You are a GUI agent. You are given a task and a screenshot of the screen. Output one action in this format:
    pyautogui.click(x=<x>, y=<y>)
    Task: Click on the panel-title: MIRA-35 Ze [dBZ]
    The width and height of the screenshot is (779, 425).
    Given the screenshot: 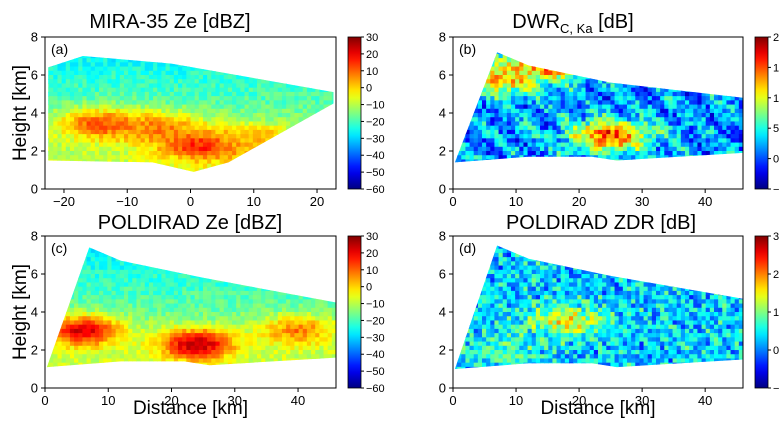 What is the action you would take?
    pyautogui.click(x=169, y=22)
    